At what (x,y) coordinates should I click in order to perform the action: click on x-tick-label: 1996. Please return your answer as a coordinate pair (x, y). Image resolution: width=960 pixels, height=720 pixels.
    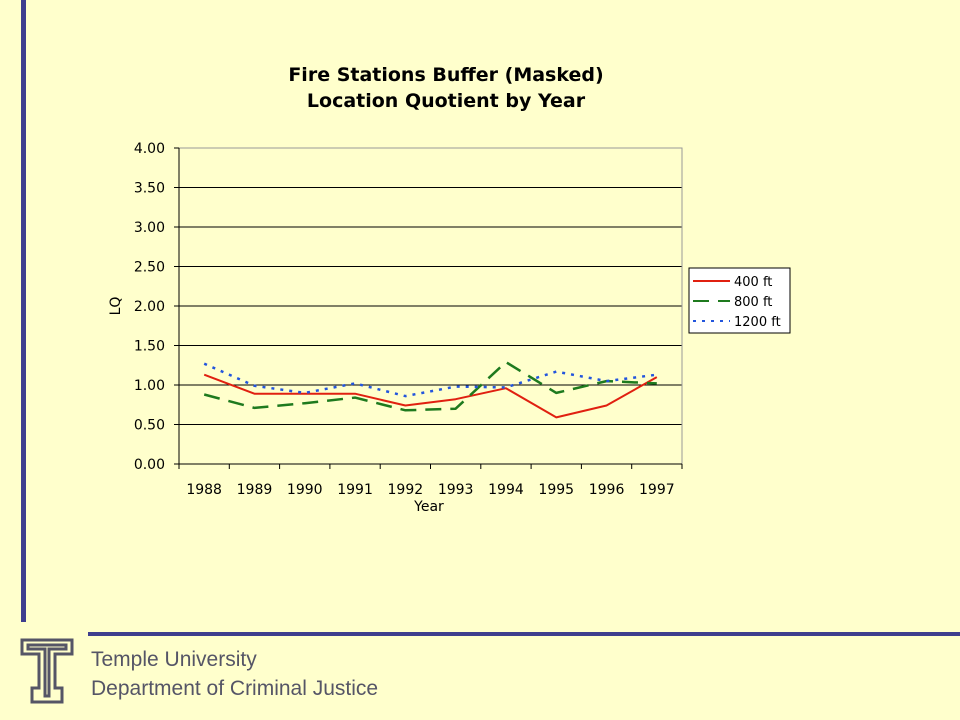
    Looking at the image, I should click on (607, 490).